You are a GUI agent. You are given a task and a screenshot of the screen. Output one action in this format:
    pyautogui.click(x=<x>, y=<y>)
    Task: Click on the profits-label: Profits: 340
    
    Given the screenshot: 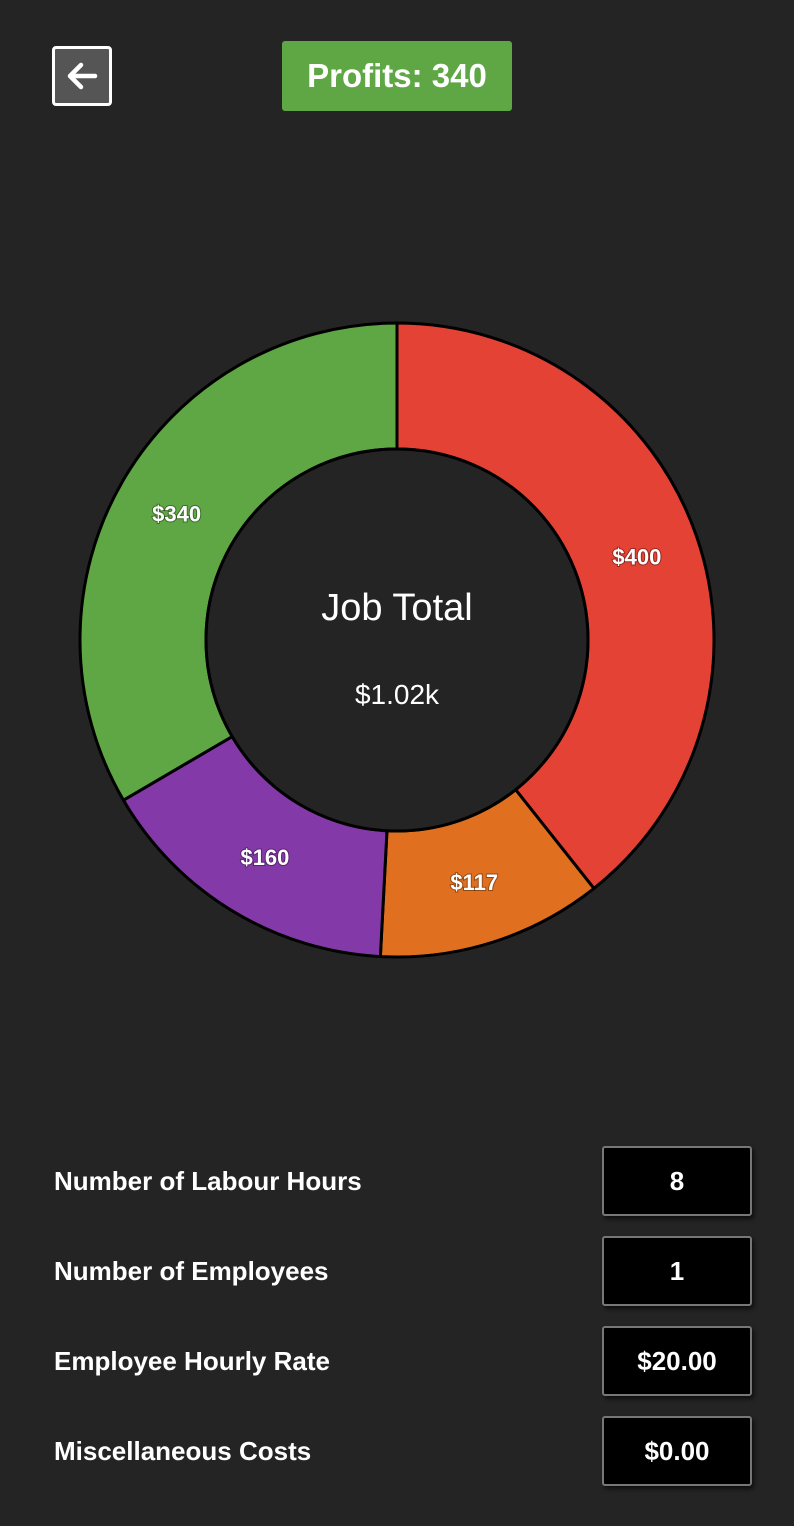 What is the action you would take?
    pyautogui.click(x=397, y=75)
    